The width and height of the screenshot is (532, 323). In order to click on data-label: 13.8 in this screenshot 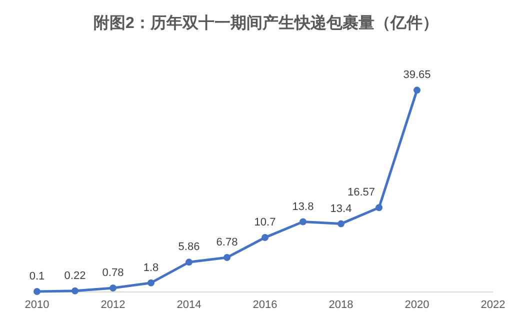, I will do `click(303, 206)`.